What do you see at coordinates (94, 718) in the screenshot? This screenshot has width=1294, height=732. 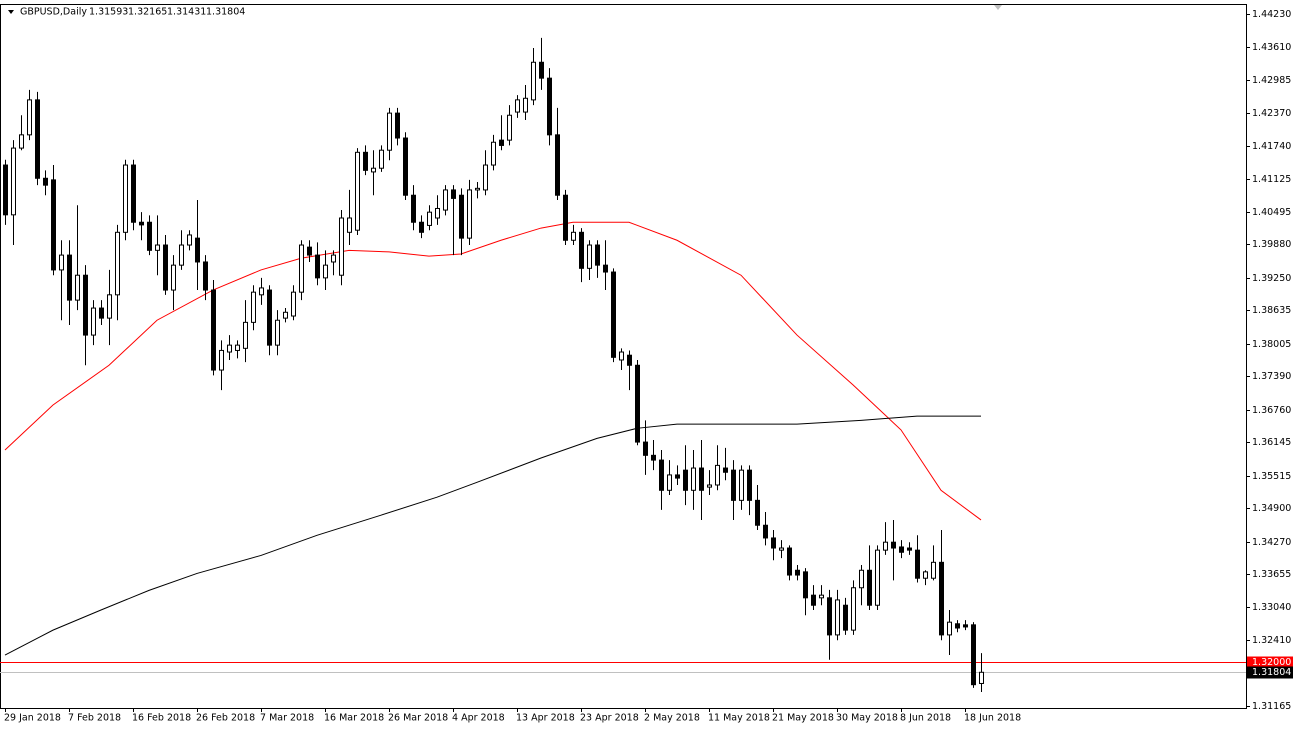 I see `x-tick-label: 7 Feb 2018` at bounding box center [94, 718].